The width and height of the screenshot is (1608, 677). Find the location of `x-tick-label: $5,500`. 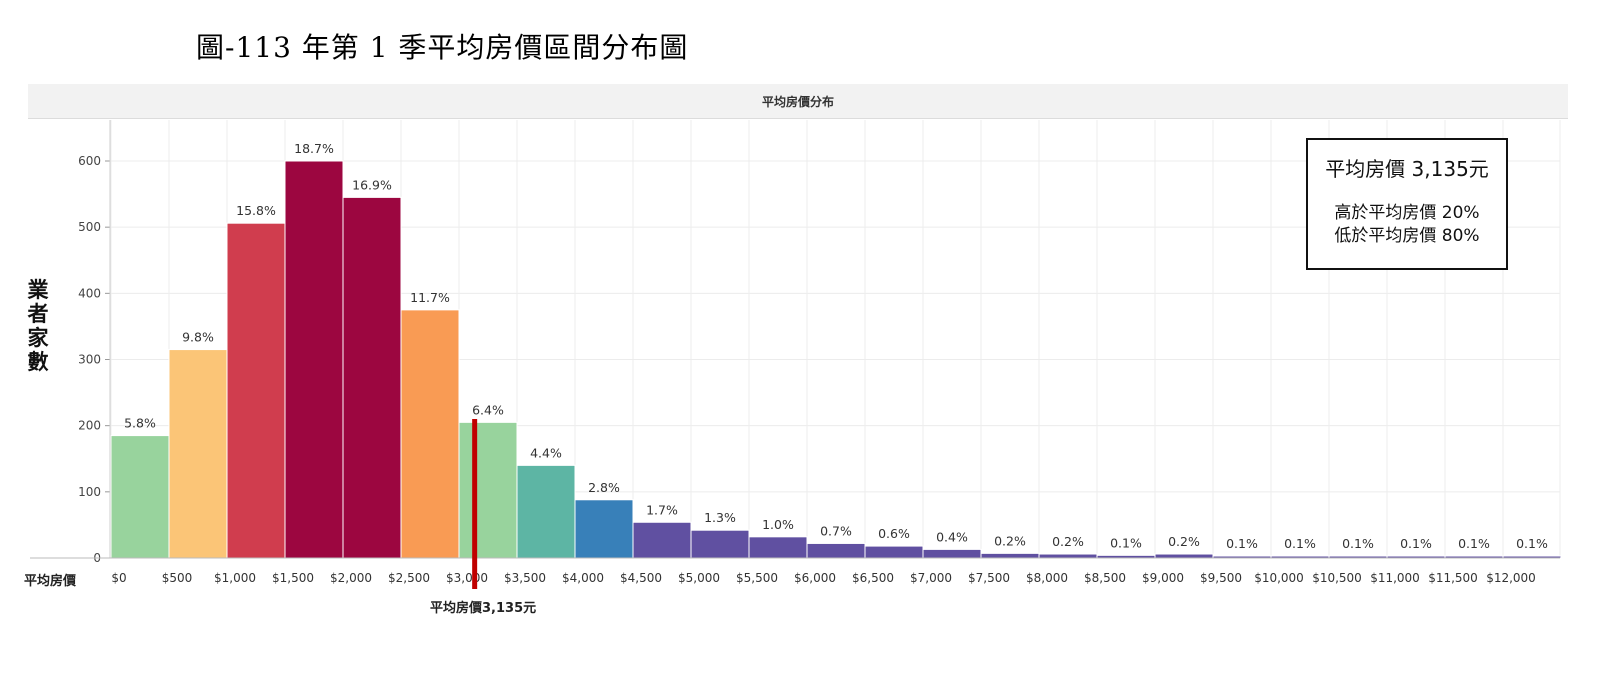

x-tick-label: $5,500 is located at coordinates (757, 578).